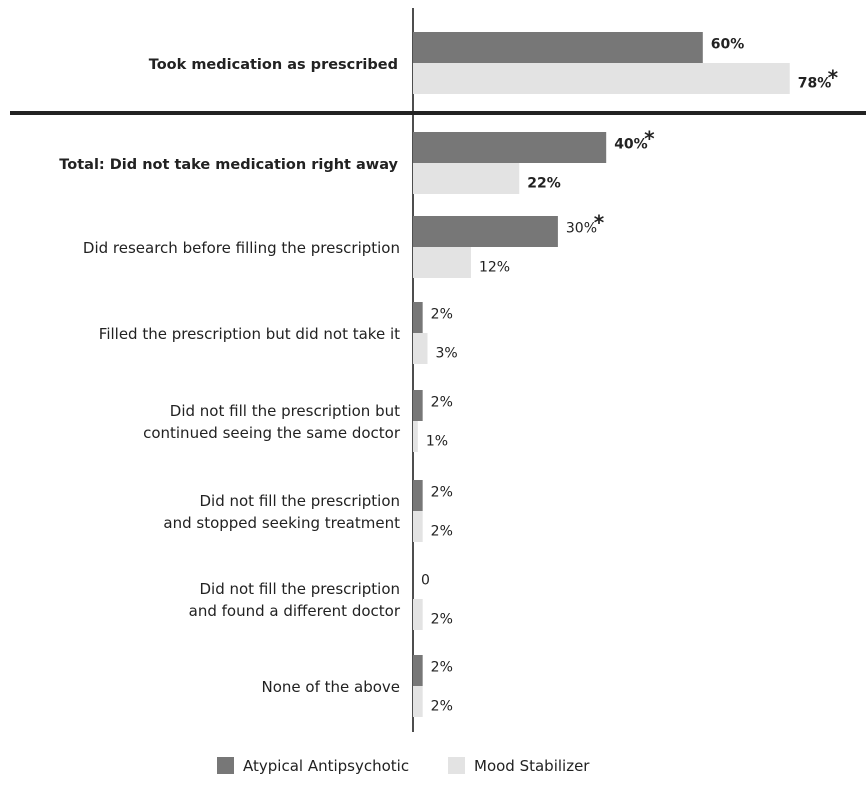 The height and width of the screenshot is (786, 866). I want to click on category-label: None of the above, so click(330, 687).